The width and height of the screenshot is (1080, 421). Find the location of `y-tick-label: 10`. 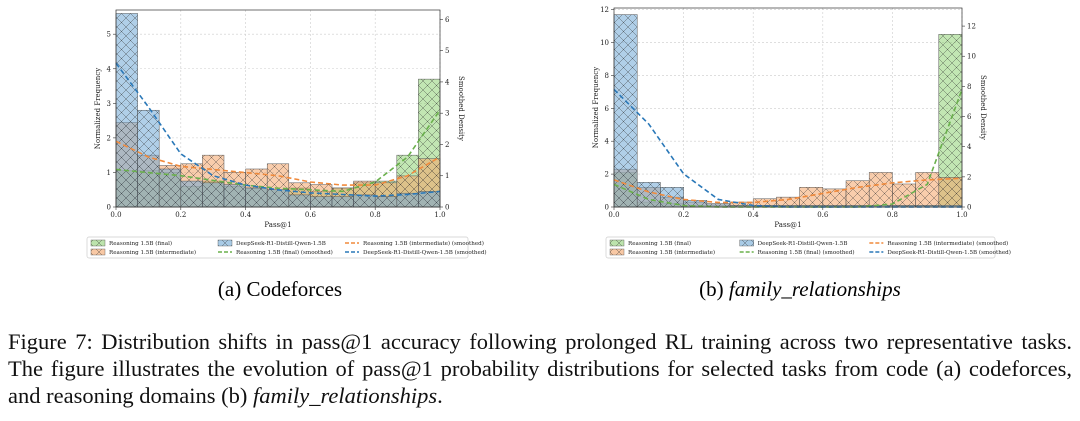

y-tick-label: 10 is located at coordinates (604, 43).